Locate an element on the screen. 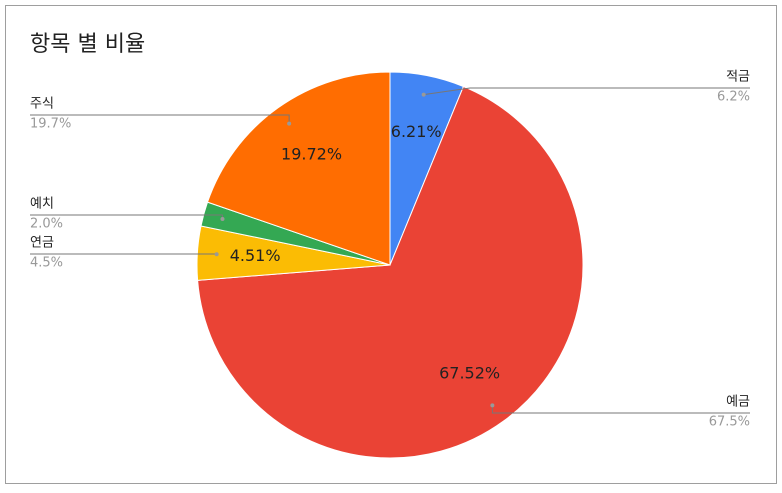 The image size is (782, 493). outer-category-label: 적금 is located at coordinates (738, 77).